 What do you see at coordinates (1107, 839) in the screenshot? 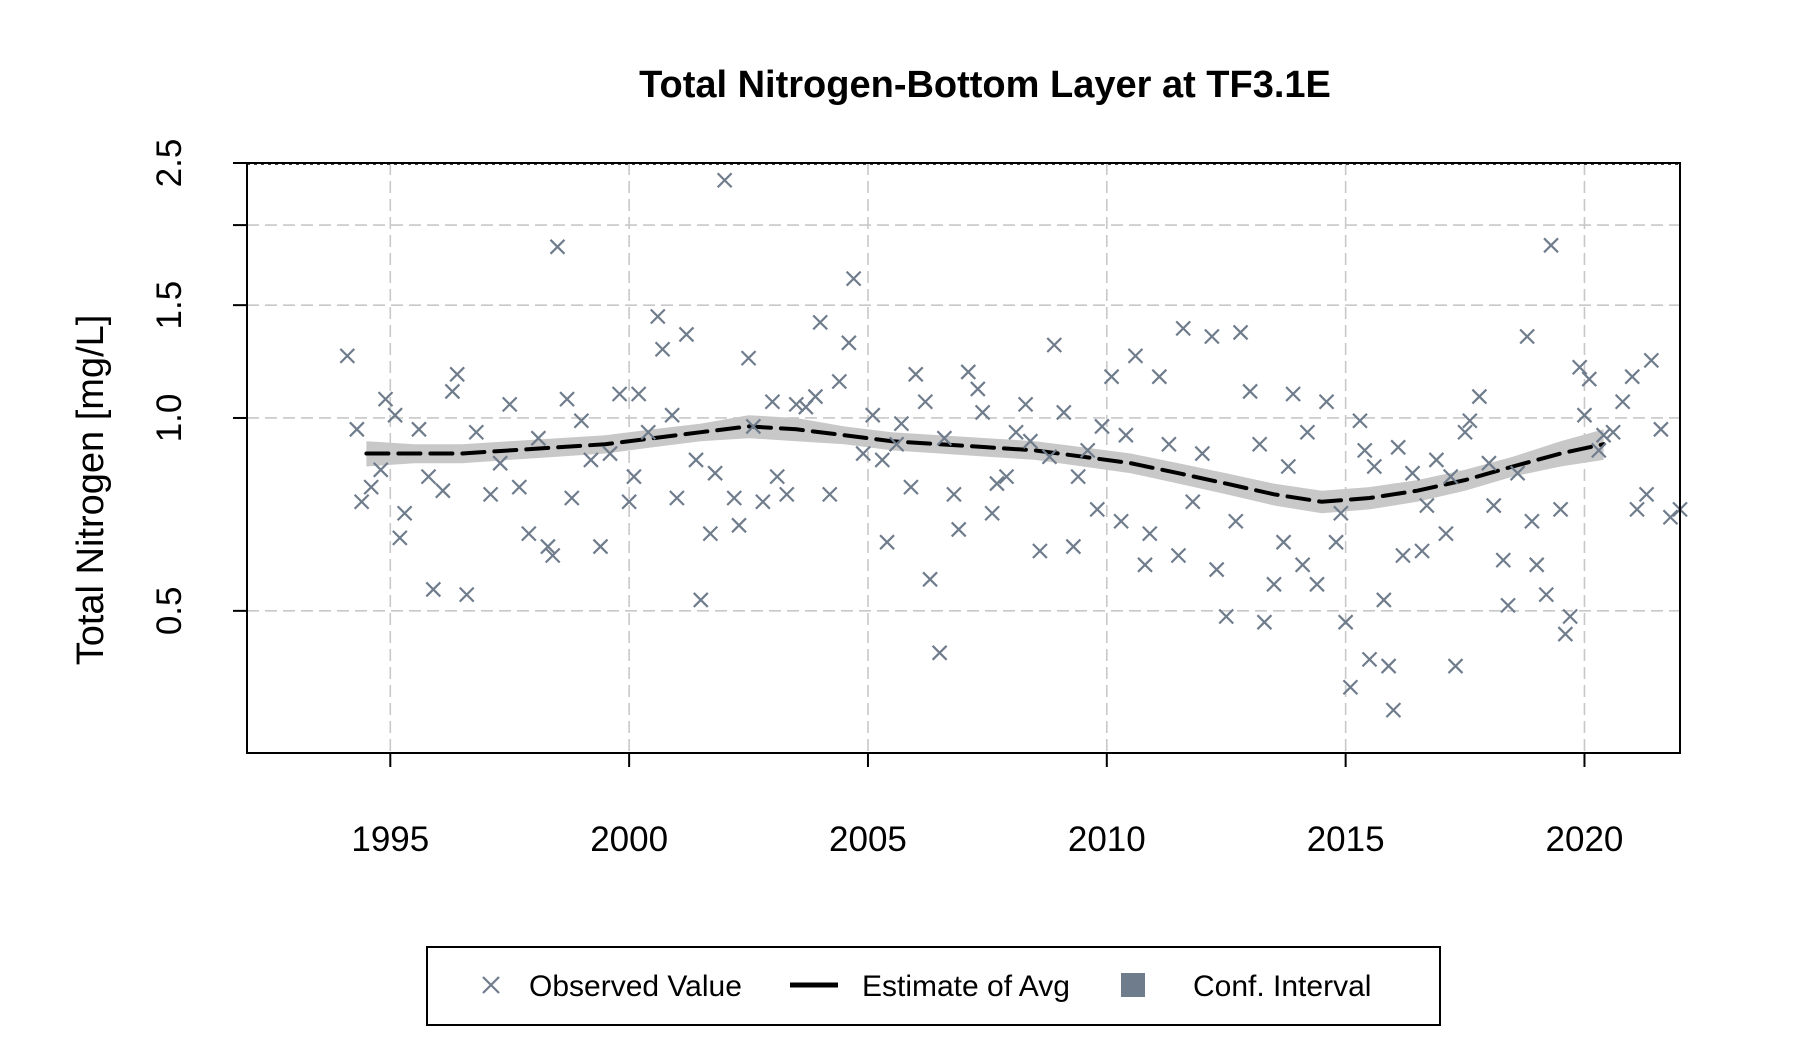
I see `x-tick-label: 2010` at bounding box center [1107, 839].